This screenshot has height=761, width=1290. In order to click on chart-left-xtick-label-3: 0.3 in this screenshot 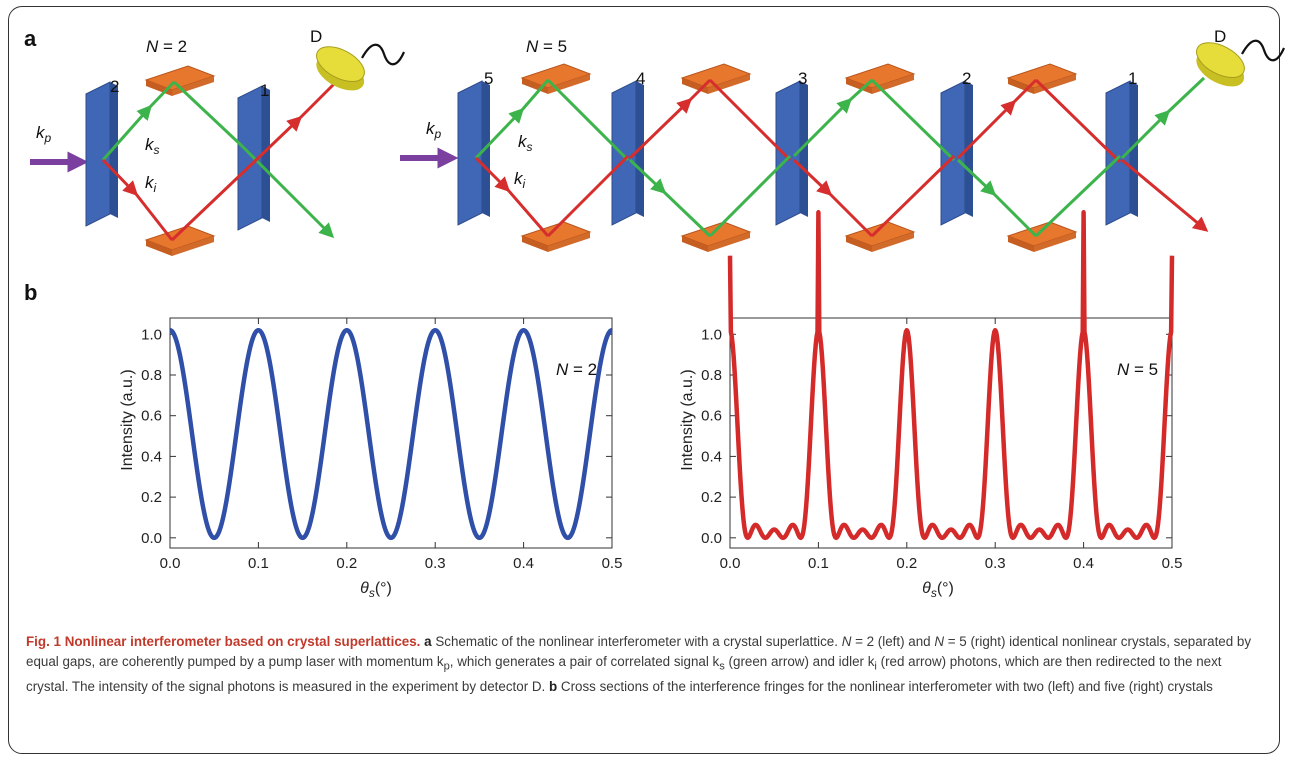, I will do `click(435, 563)`.